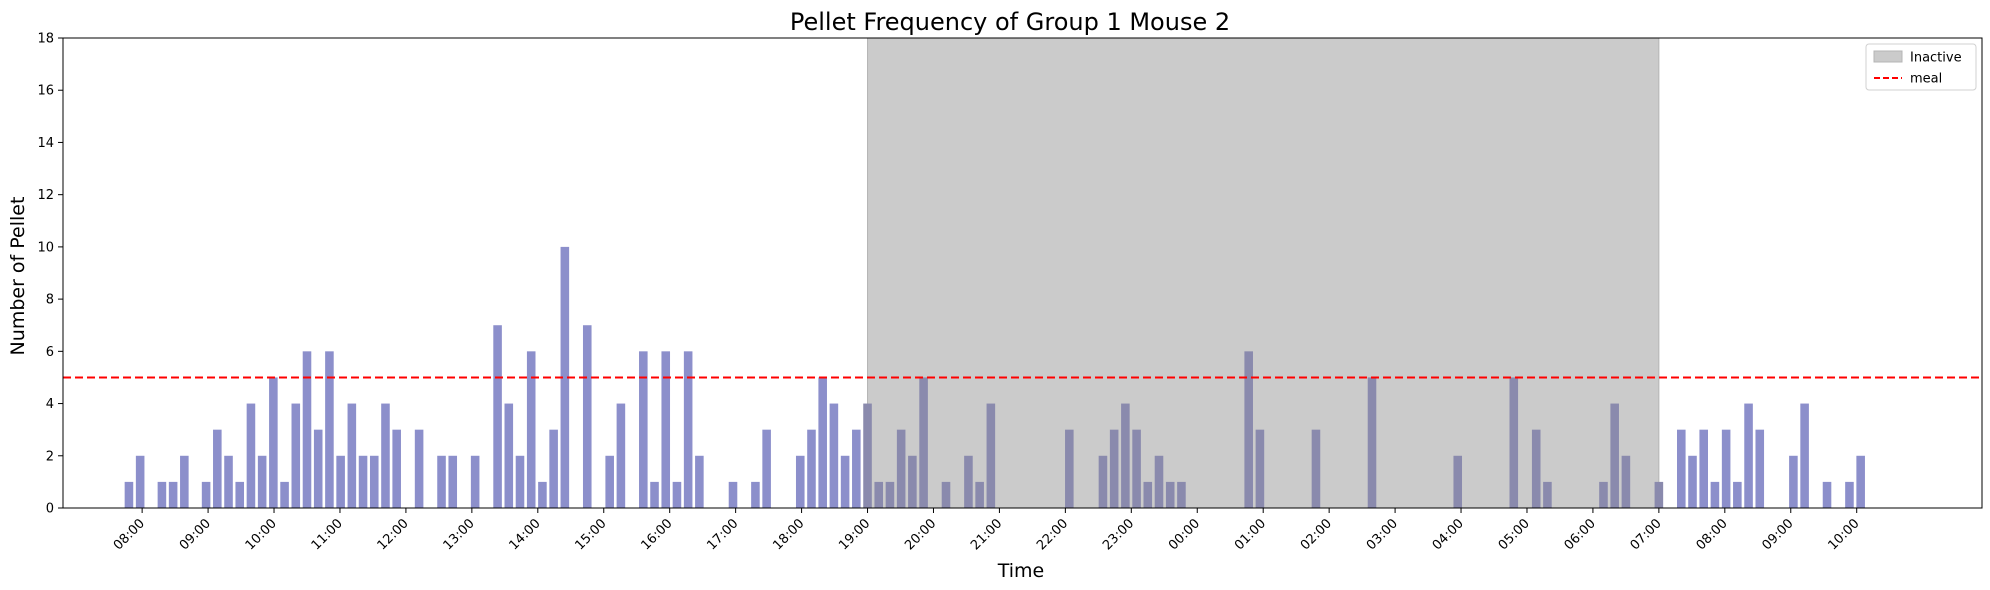 This screenshot has width=1990, height=590. Describe the element at coordinates (459, 534) in the screenshot. I see `x-tick-label: 13:00` at that location.